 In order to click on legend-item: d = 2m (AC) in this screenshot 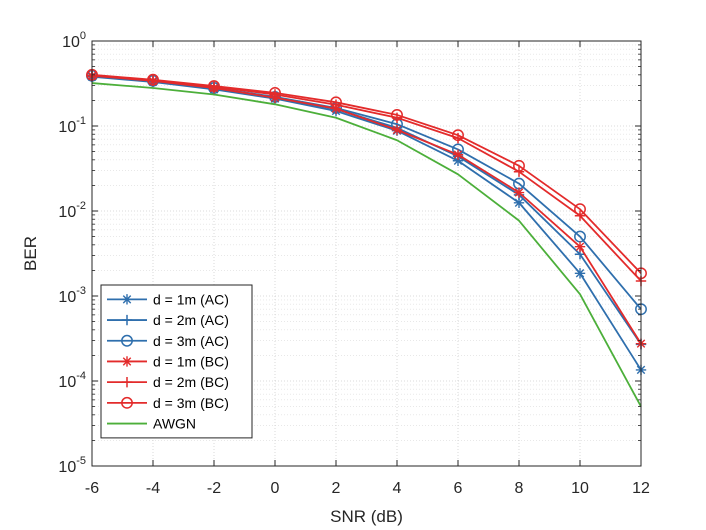, I will do `click(168, 320)`.